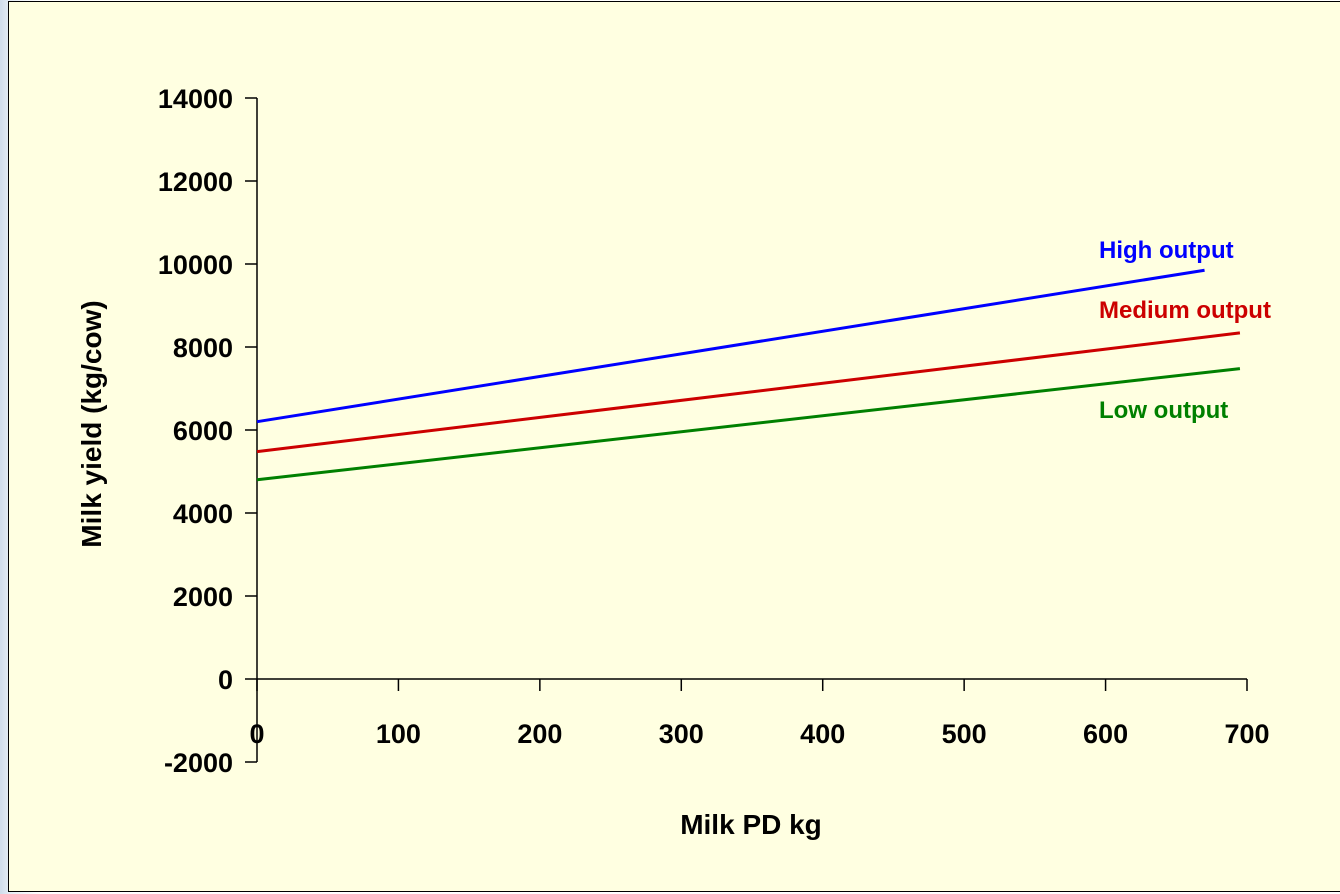  Describe the element at coordinates (1185, 330) in the screenshot. I see `series-labels: High output Medium output Low output` at that location.